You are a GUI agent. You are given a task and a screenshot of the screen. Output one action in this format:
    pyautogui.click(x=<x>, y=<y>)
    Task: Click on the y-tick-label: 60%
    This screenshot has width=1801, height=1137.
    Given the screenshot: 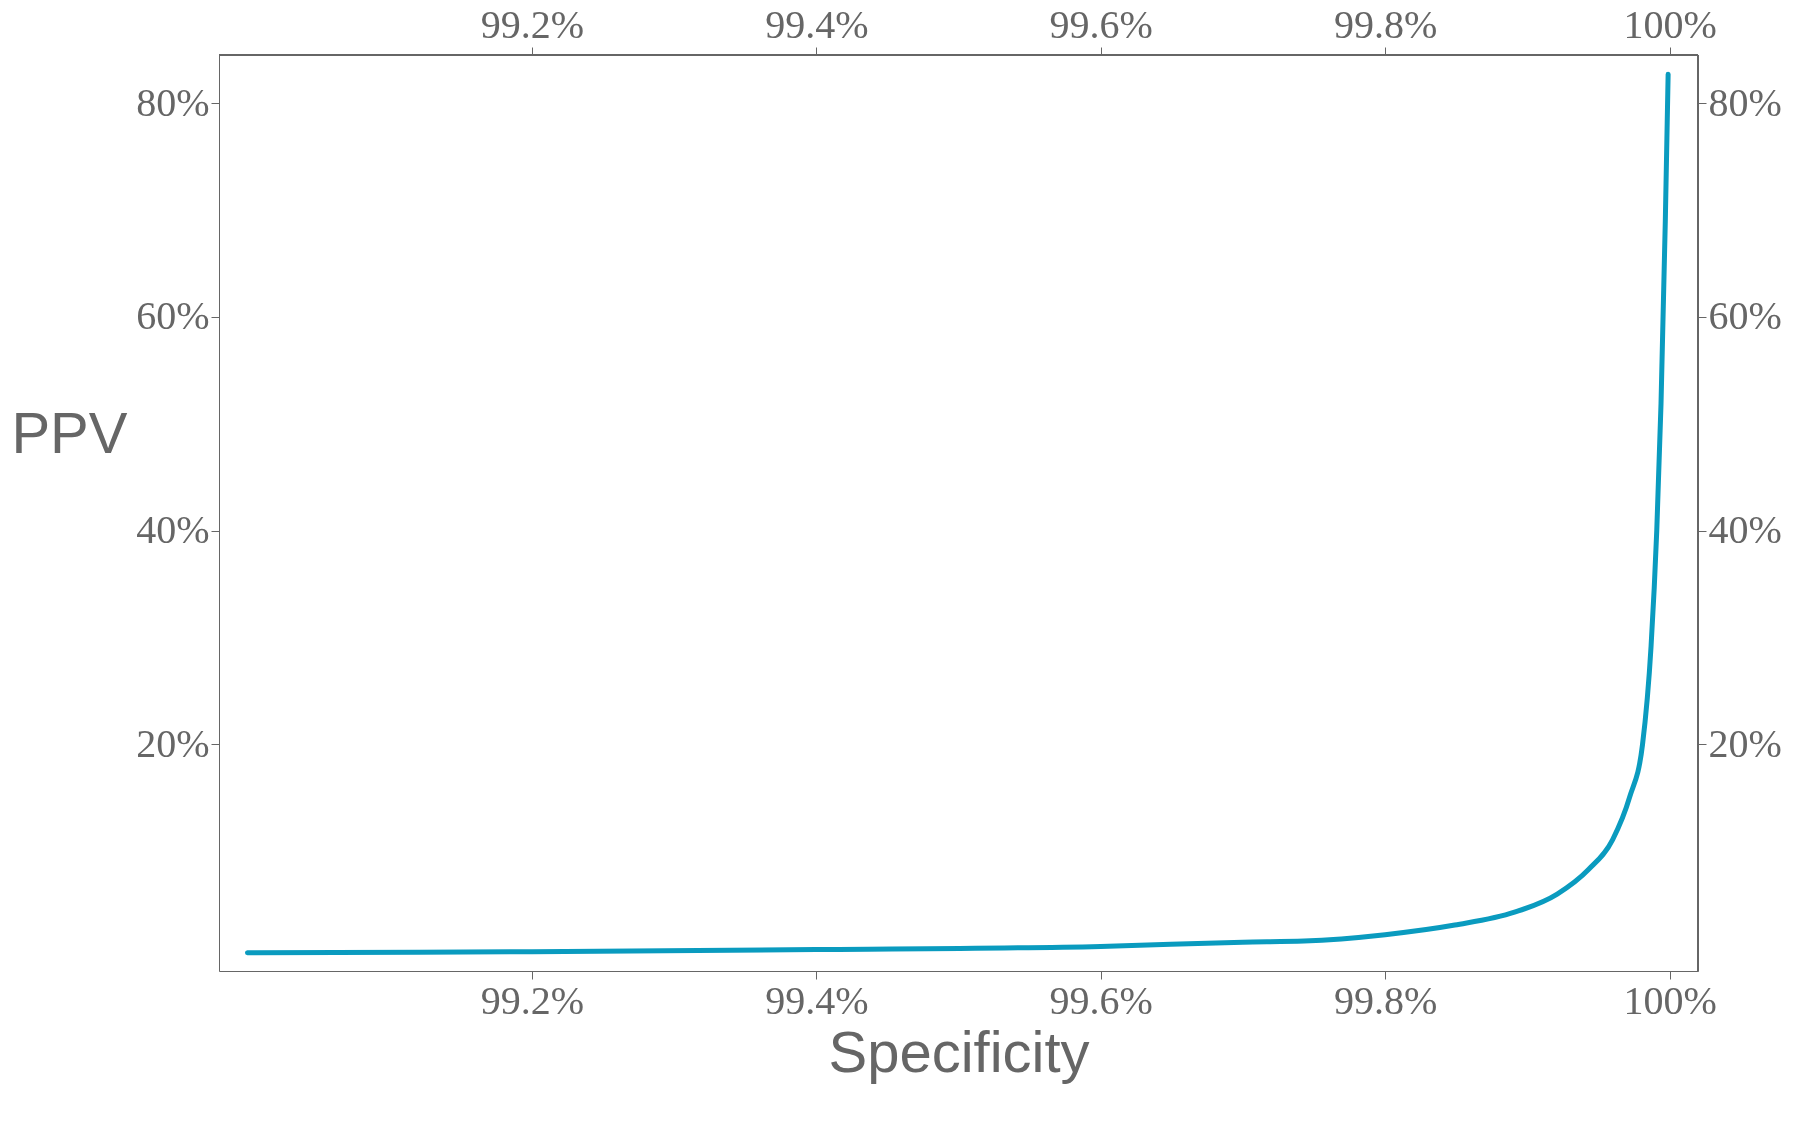 What is the action you would take?
    pyautogui.click(x=173, y=316)
    